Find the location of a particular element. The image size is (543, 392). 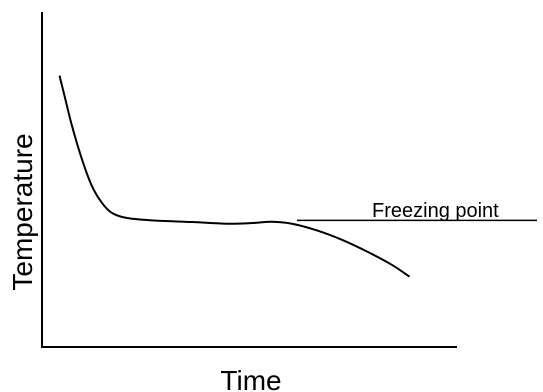

x-axis-label: Time is located at coordinates (250, 378).